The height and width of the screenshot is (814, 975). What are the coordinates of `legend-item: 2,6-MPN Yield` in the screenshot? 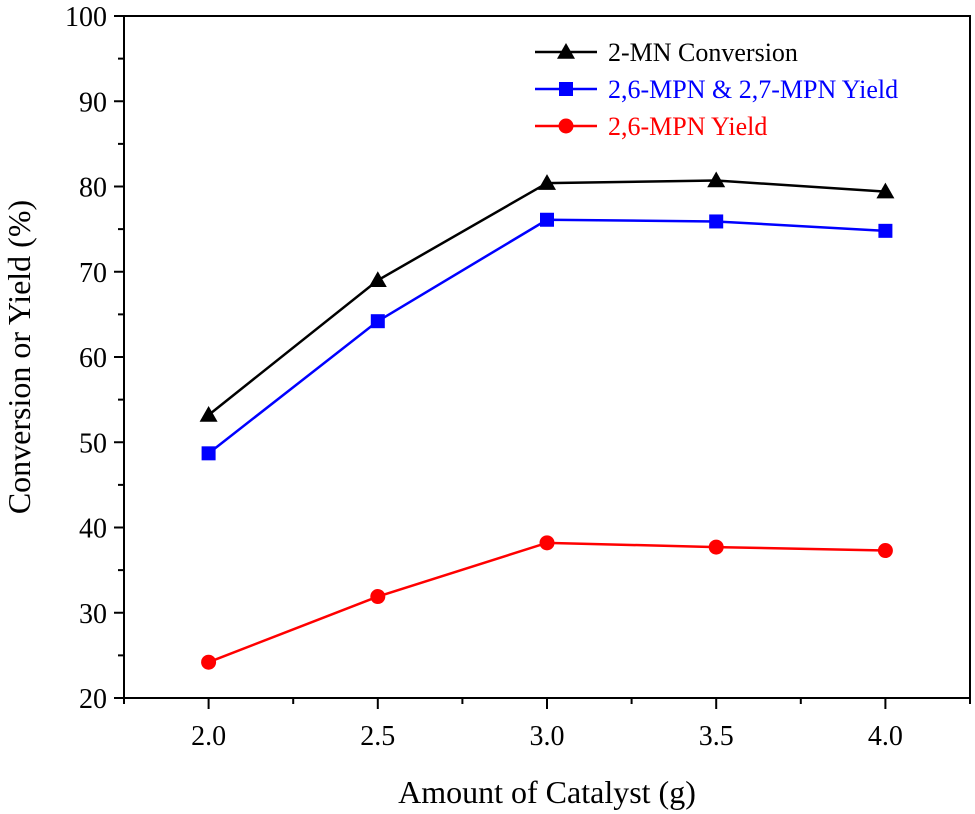 It's located at (651, 126).